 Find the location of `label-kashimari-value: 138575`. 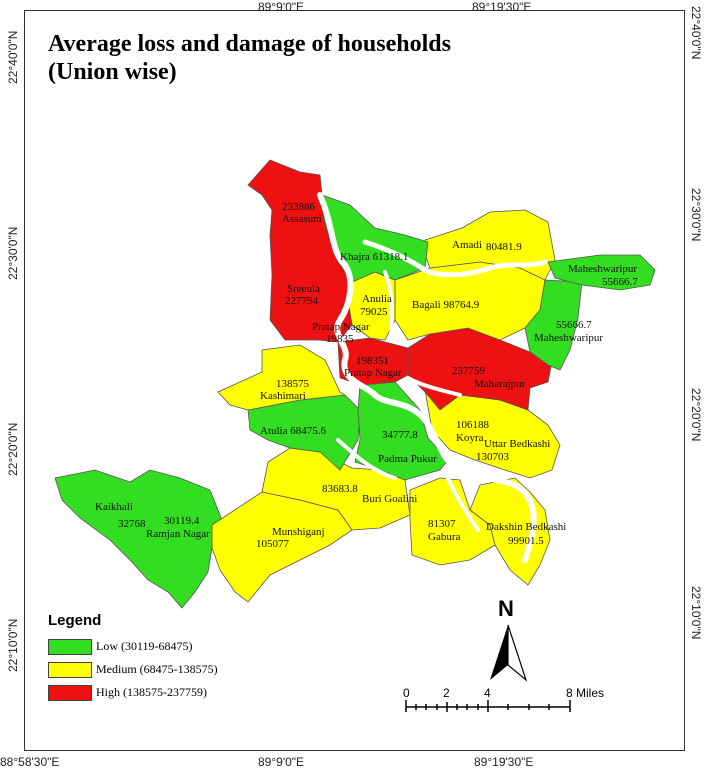

label-kashimari-value: 138575 is located at coordinates (293, 384).